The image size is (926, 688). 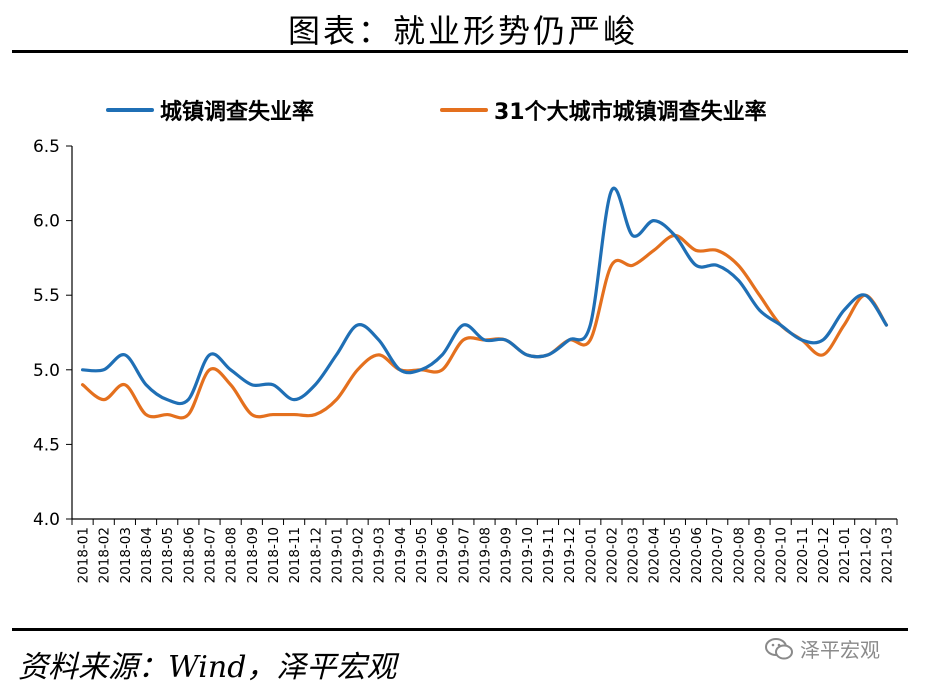 What do you see at coordinates (46, 371) in the screenshot?
I see `y-tick-label: 5.0` at bounding box center [46, 371].